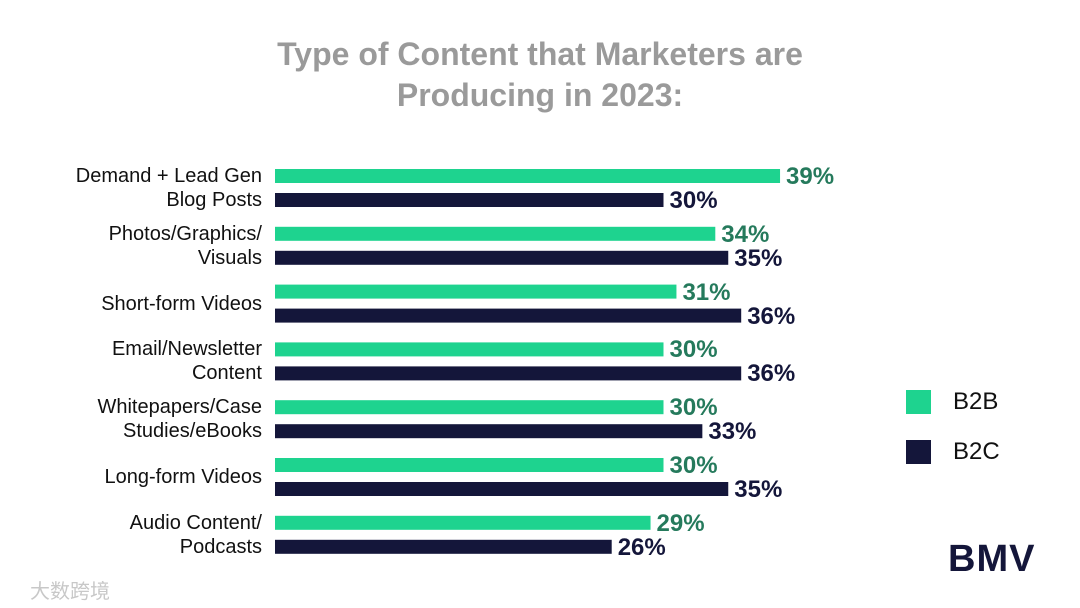 The height and width of the screenshot is (608, 1080). Describe the element at coordinates (183, 477) in the screenshot. I see `category-label: Long-form Videos` at that location.